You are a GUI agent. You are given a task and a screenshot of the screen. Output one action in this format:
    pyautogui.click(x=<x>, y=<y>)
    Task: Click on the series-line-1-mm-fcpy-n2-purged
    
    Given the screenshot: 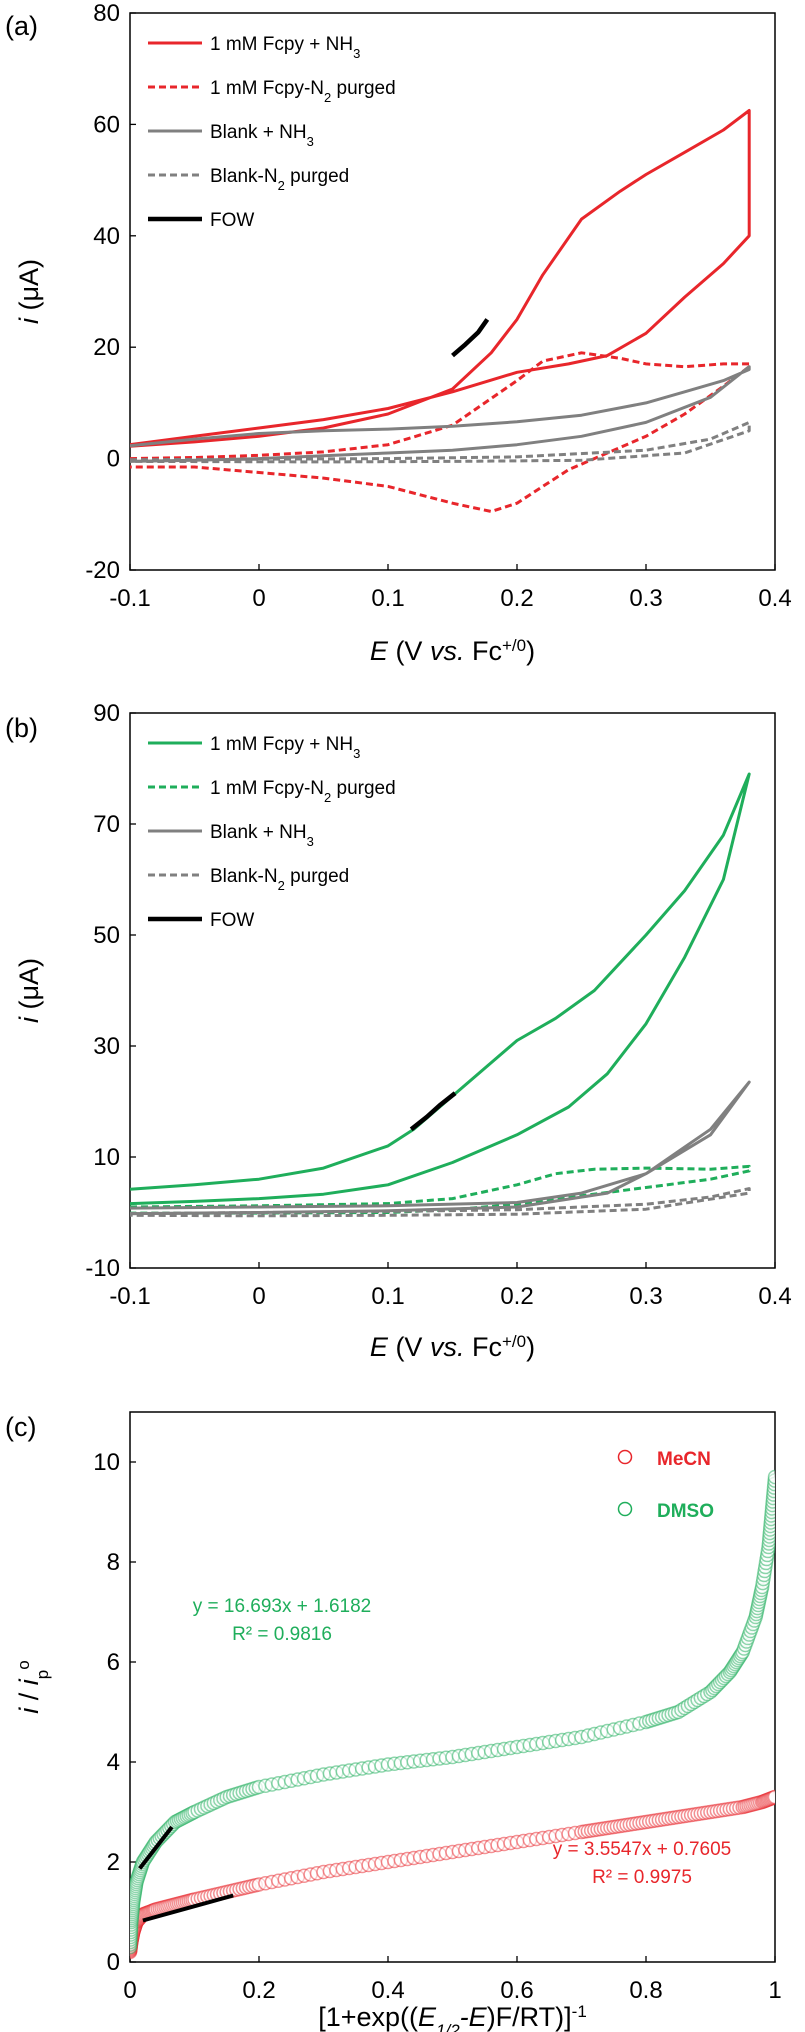 What is the action you would take?
    pyautogui.click(x=440, y=432)
    